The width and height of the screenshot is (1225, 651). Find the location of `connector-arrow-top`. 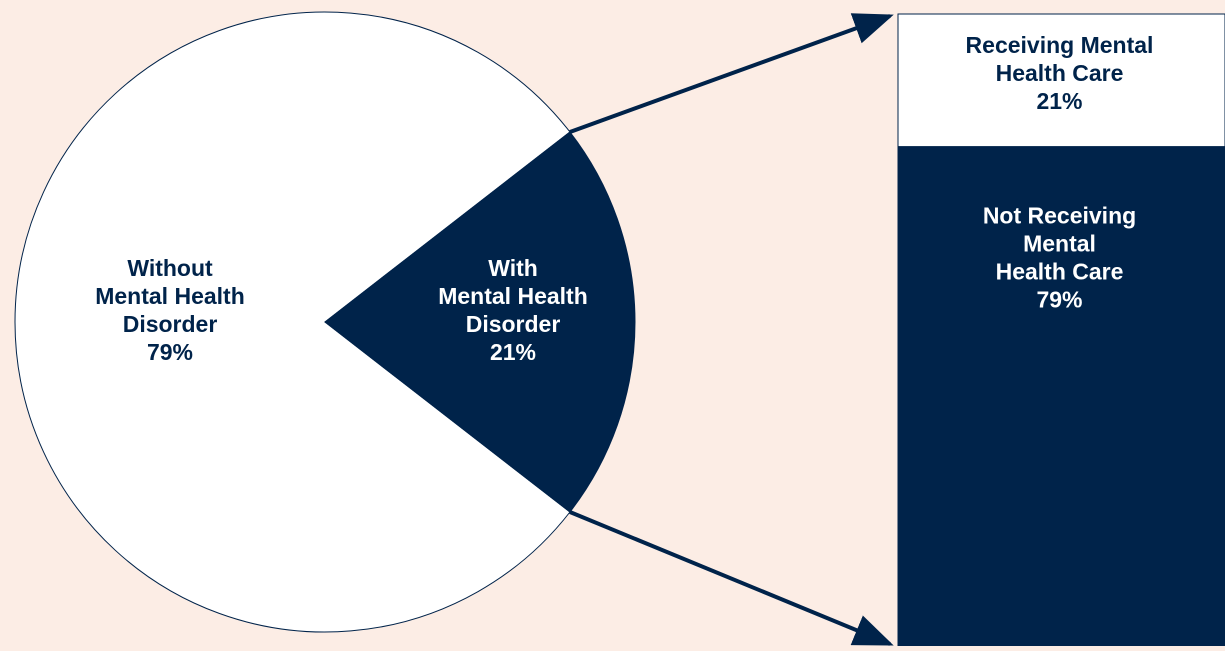

connector-arrow-top is located at coordinates (731, 73).